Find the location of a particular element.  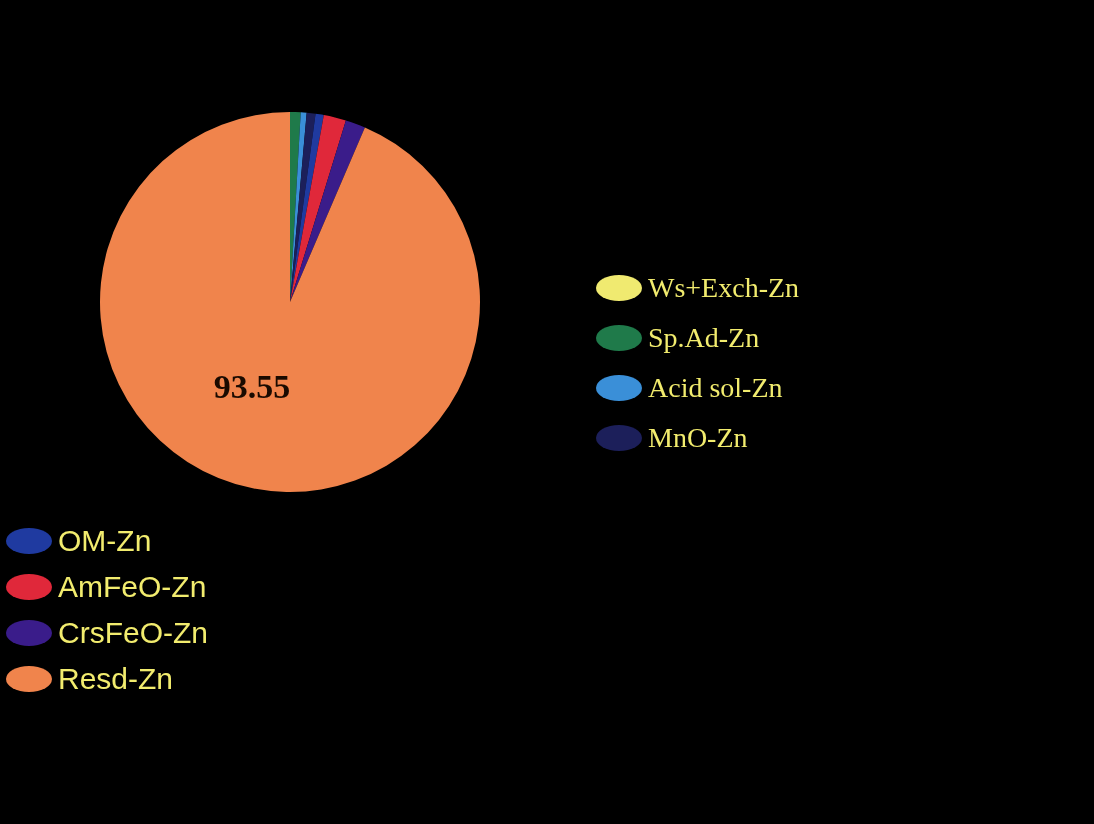

legend-label: MnO-Zn is located at coordinates (698, 438).